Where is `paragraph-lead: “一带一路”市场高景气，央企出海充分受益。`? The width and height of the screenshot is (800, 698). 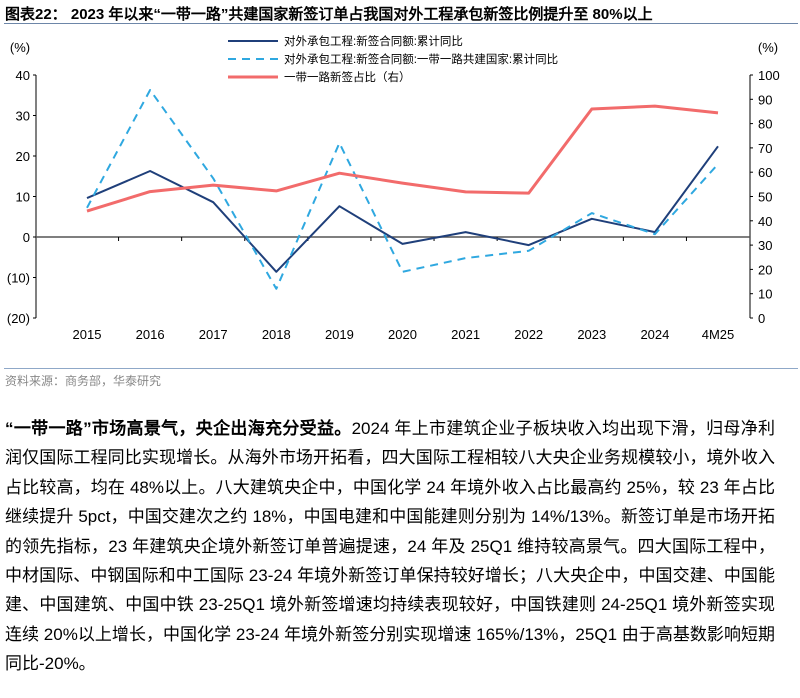 paragraph-lead: “一带一路”市场高景气，央企出海充分受益。 is located at coordinates (178, 428).